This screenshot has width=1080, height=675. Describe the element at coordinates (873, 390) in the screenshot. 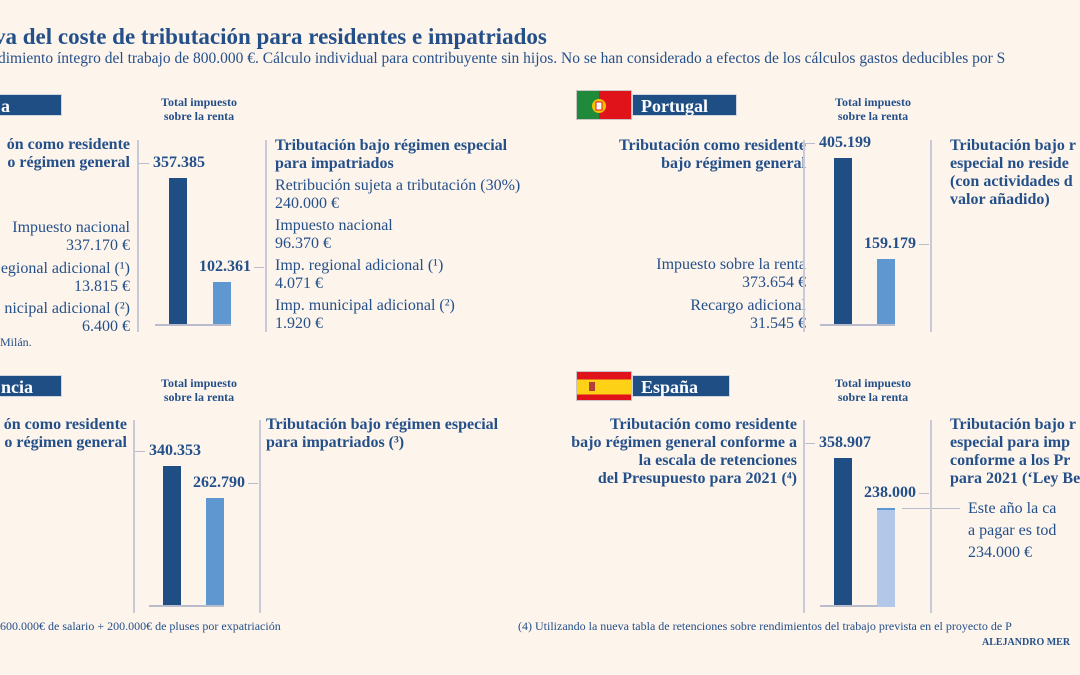

I see `spain-total-label: Total impuesto sobre la renta` at that location.